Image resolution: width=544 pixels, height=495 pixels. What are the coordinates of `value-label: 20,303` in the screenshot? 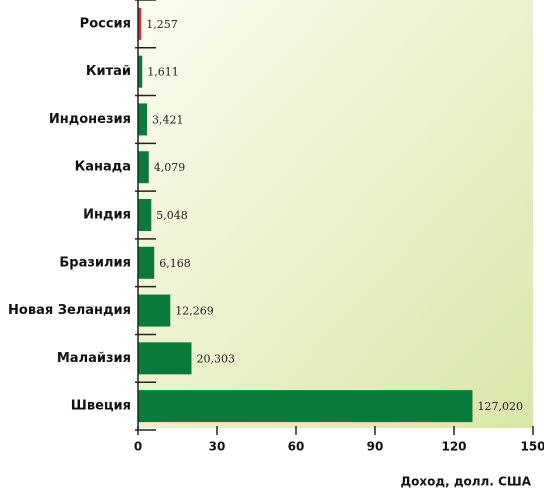 It's located at (215, 358).